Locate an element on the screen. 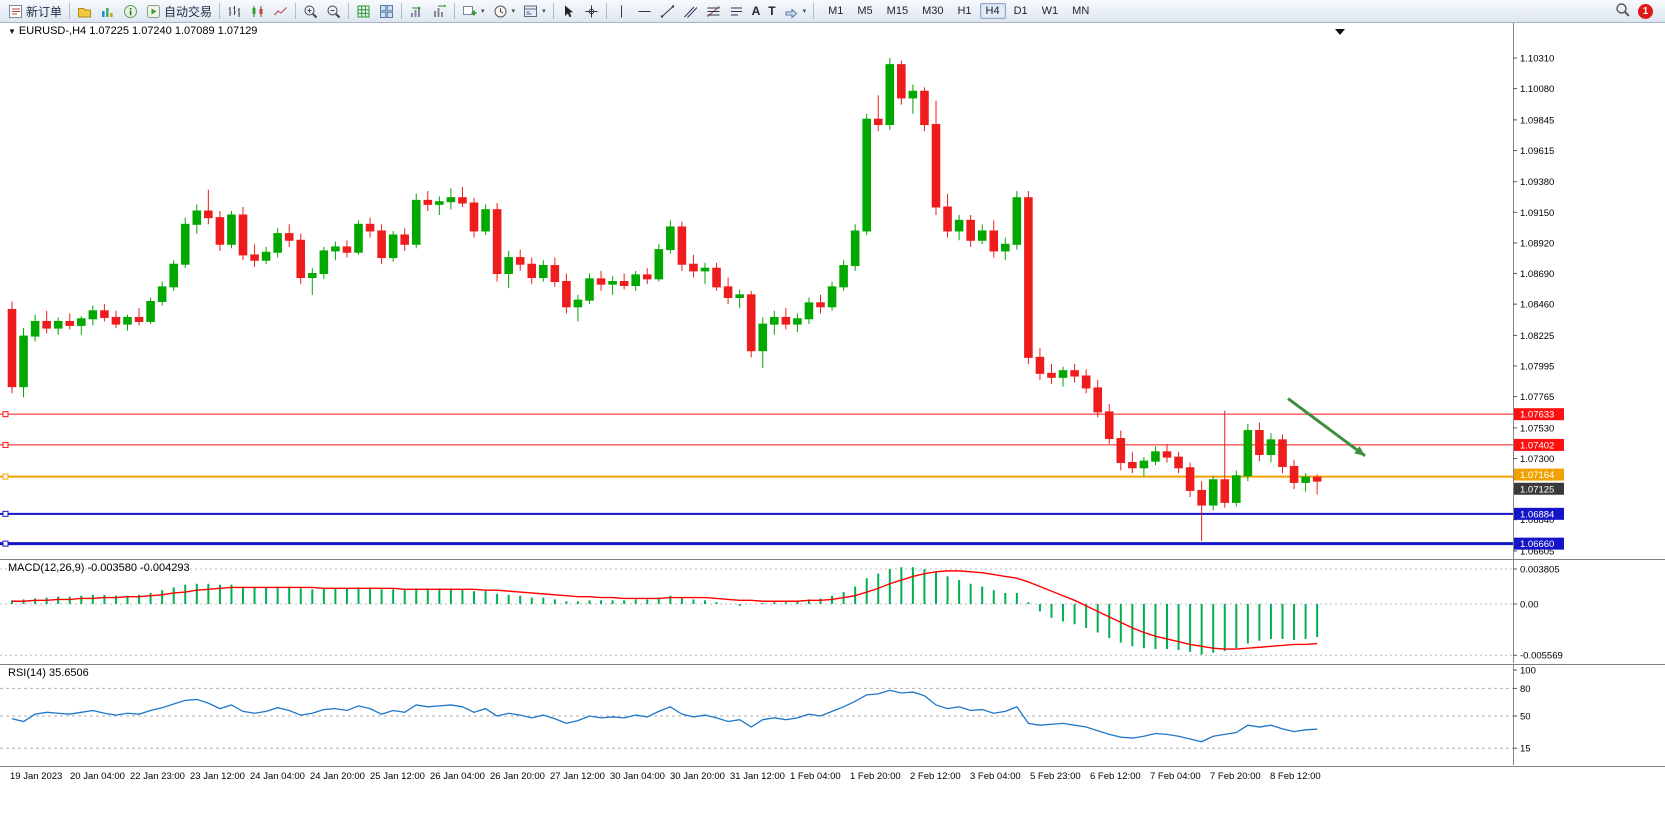 The height and width of the screenshot is (835, 1665). search-icon is located at coordinates (1623, 11).